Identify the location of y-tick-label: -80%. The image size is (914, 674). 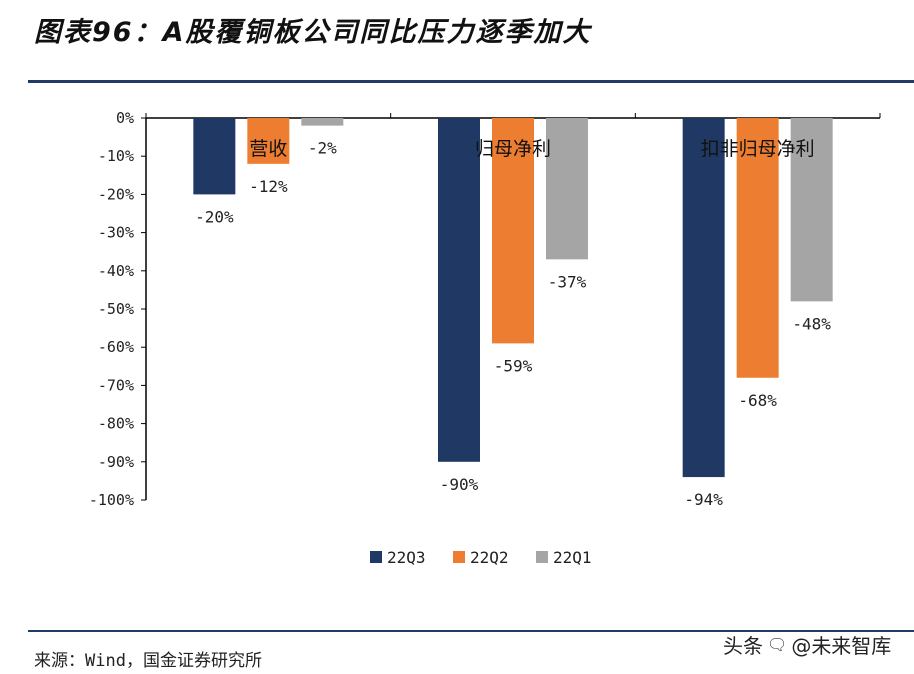
(116, 424).